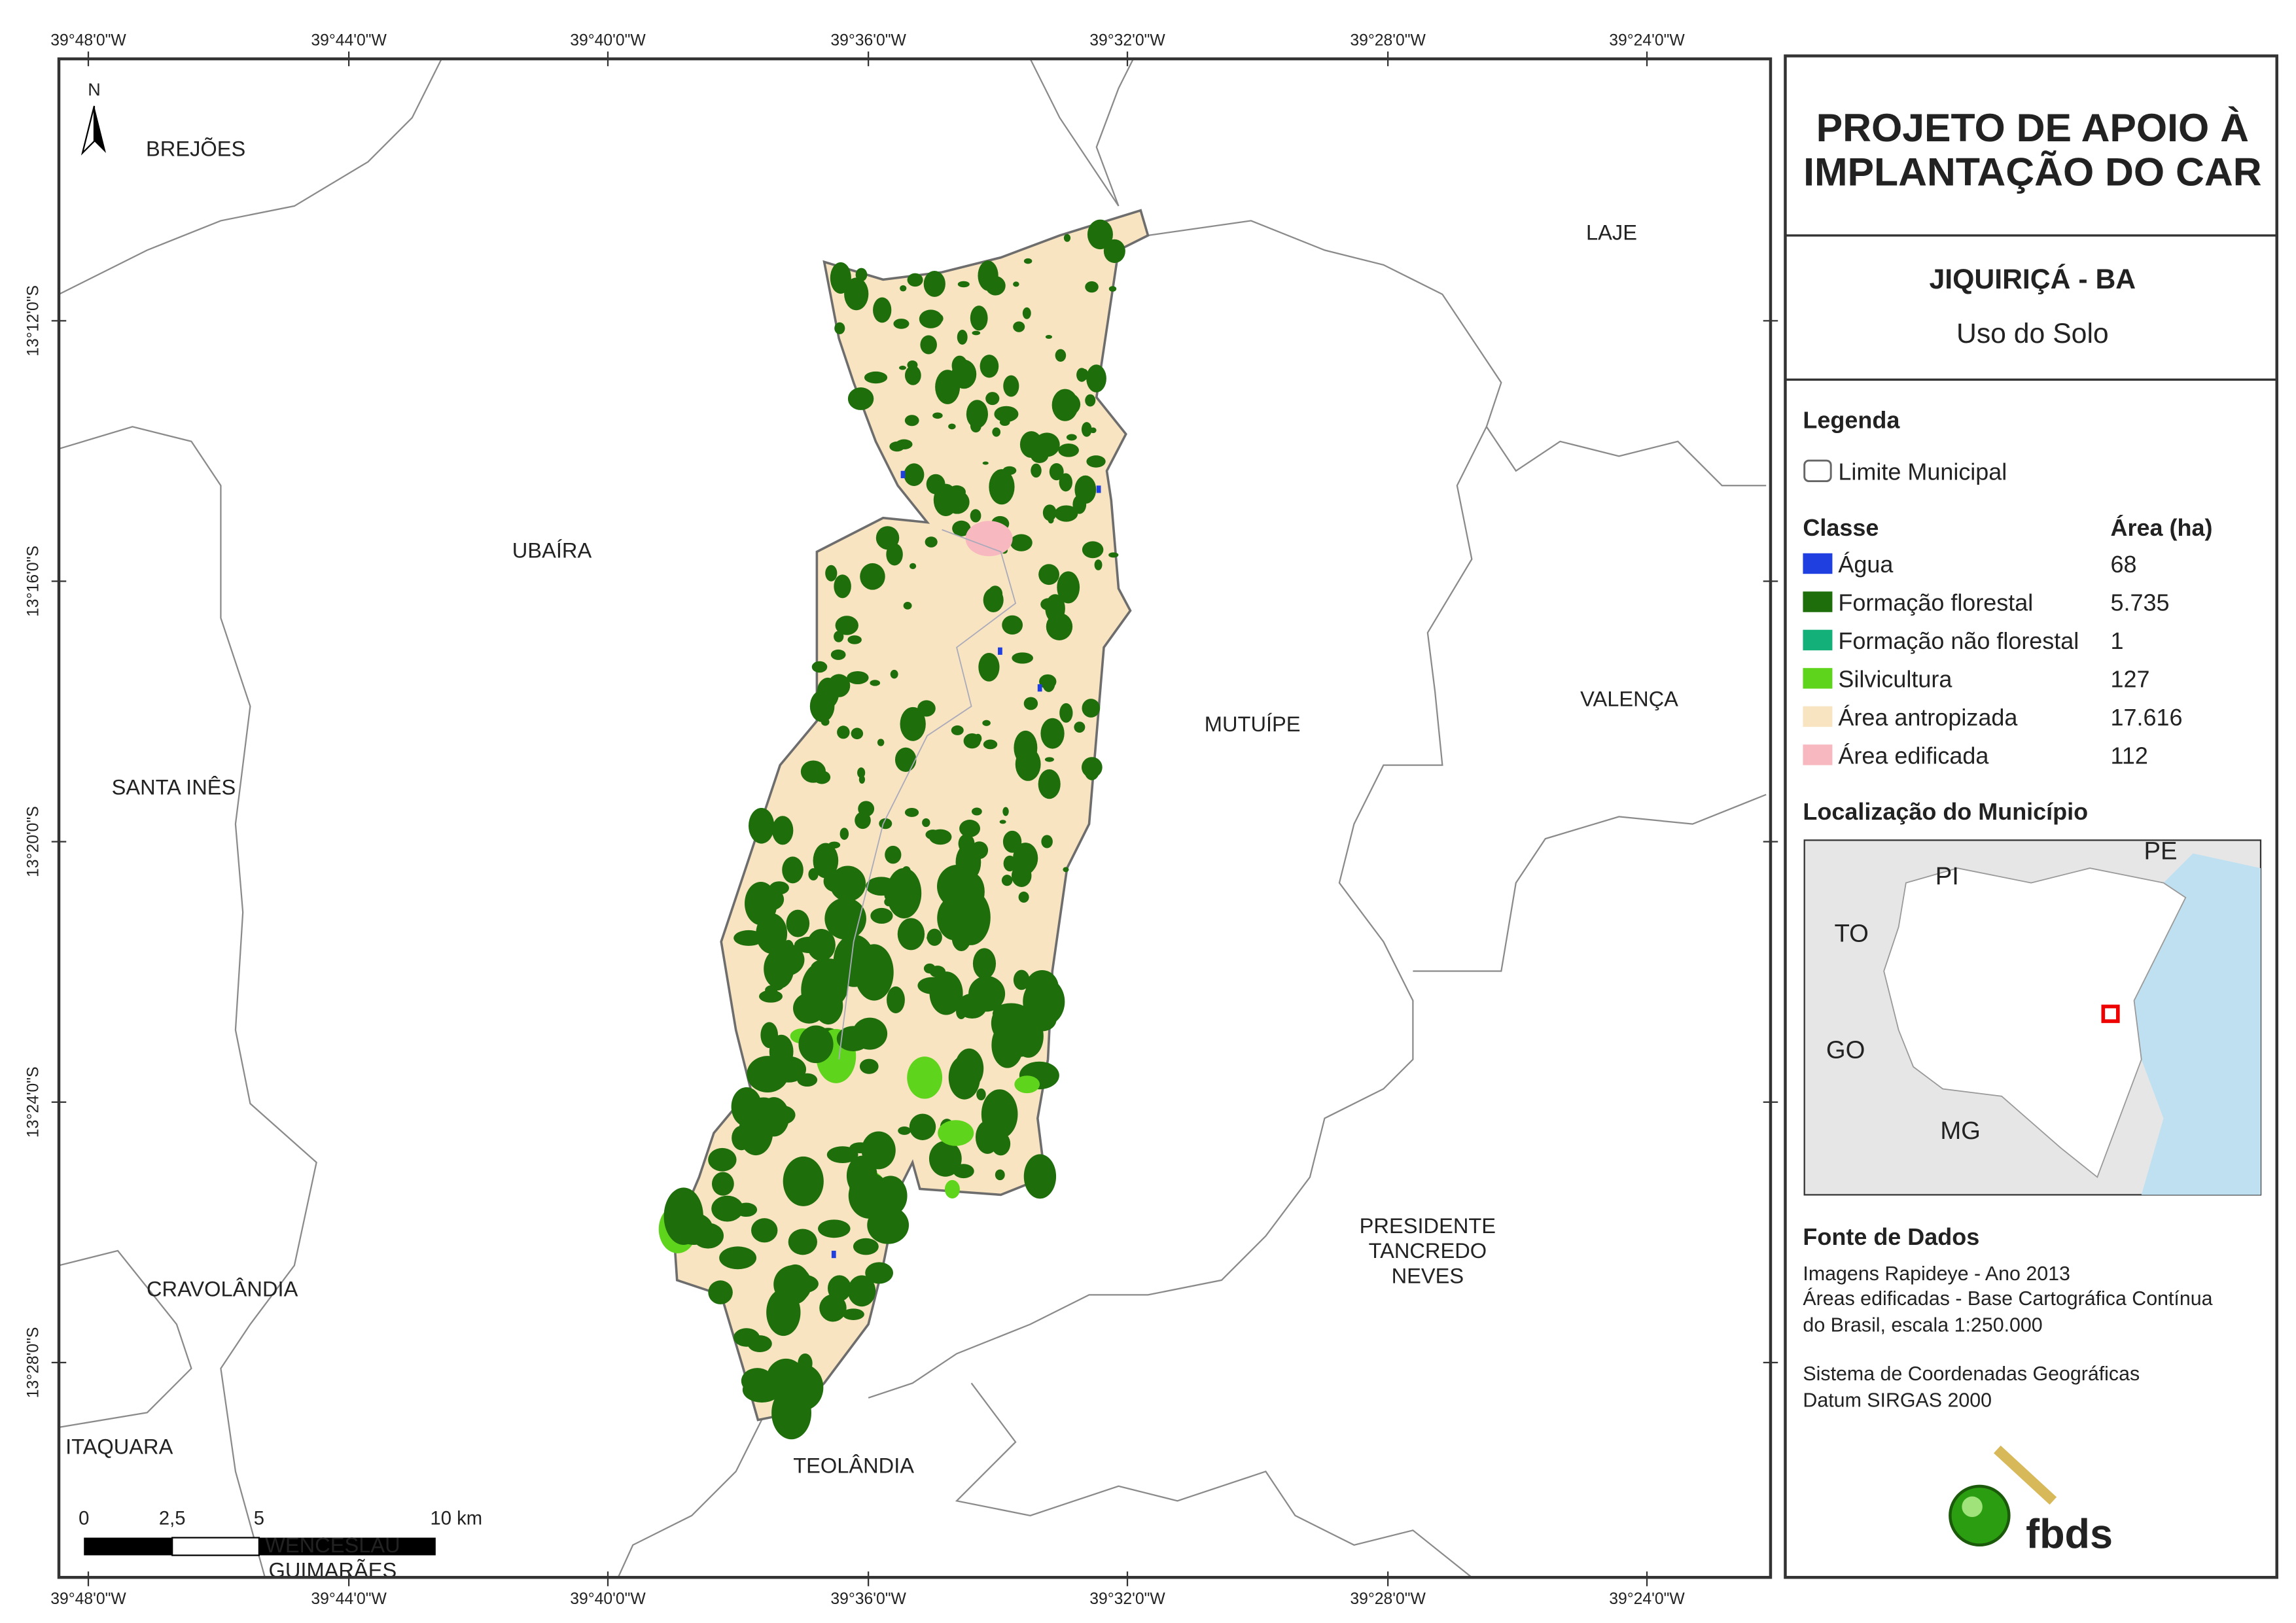 The height and width of the screenshot is (1623, 2296). What do you see at coordinates (608, 41) in the screenshot?
I see `longitude-label: 39°40'0"W` at bounding box center [608, 41].